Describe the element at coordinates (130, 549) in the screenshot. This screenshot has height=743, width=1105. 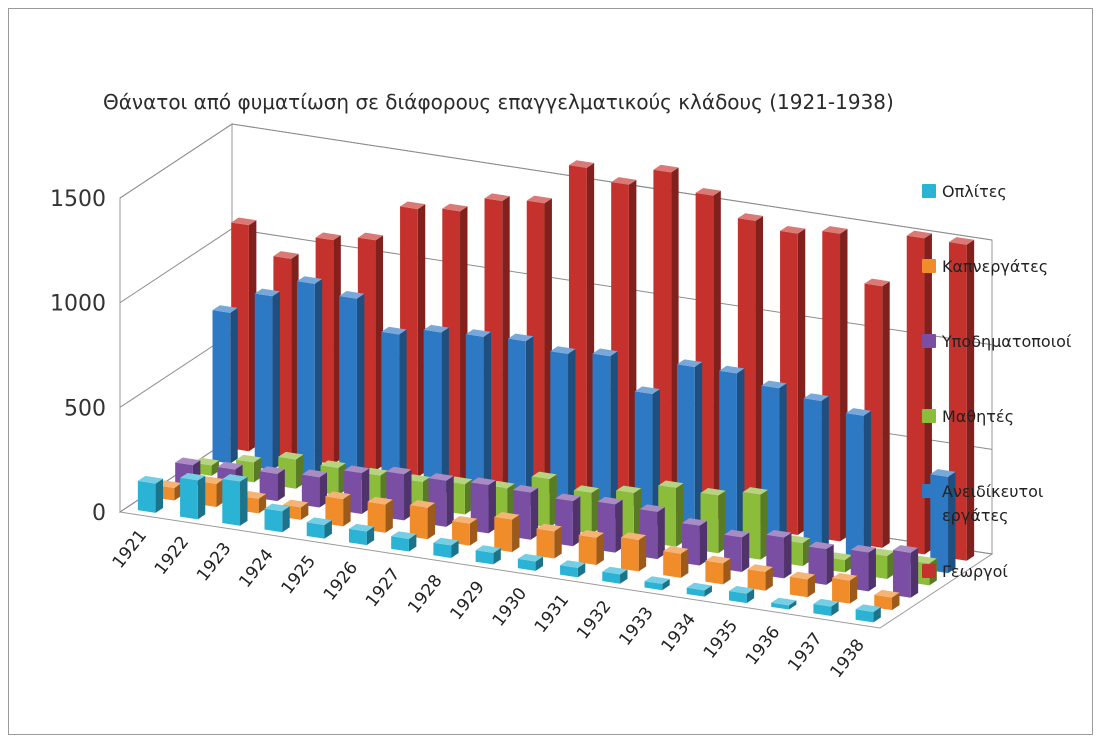
I see `x-tick-label: 1921` at that location.